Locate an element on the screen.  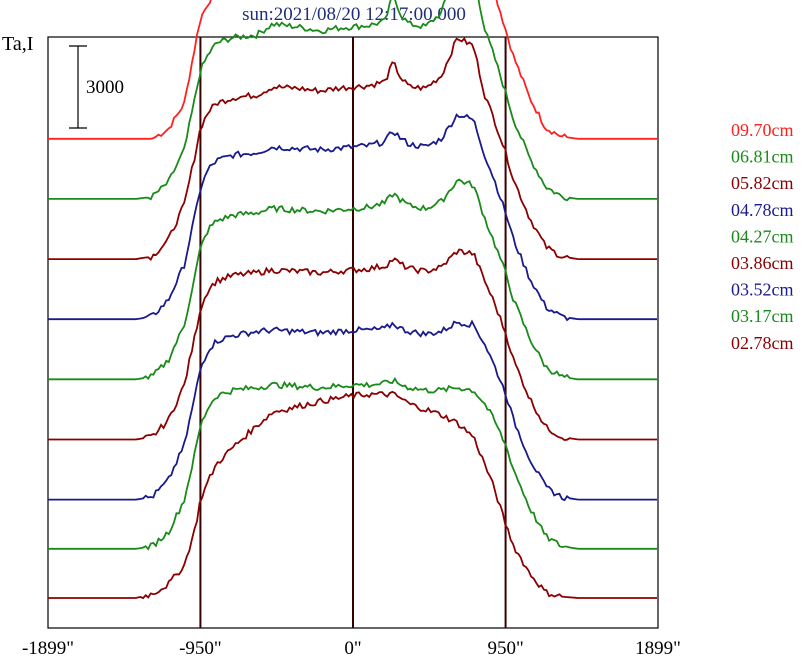
x-axis-ticks: -1899" -950" 0" 950" 1899" is located at coordinates (351, 648).